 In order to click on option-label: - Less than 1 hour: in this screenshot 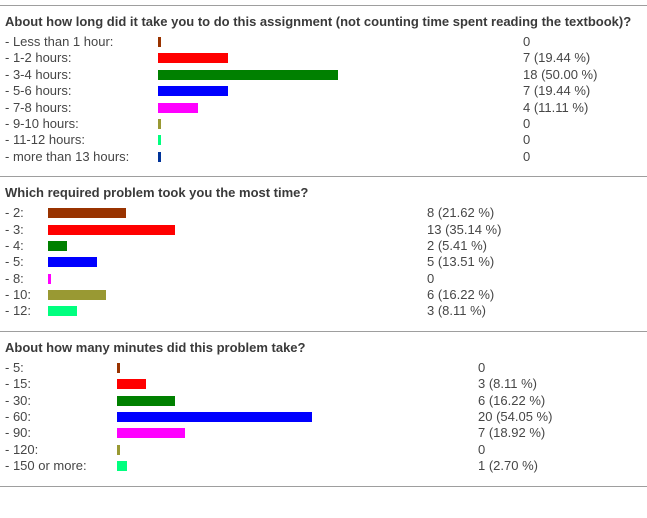, I will do `click(59, 41)`.